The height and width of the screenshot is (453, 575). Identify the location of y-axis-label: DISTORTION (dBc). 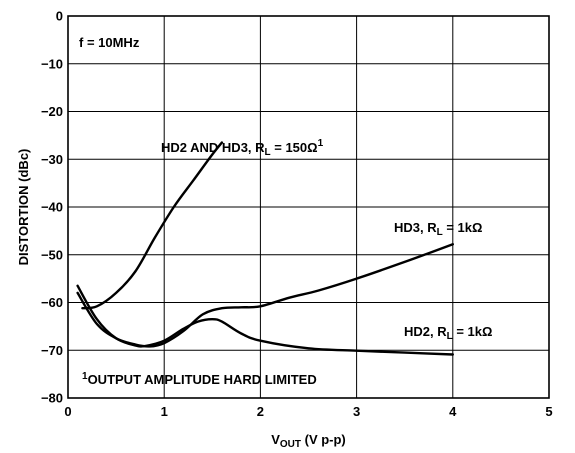
(23, 207).